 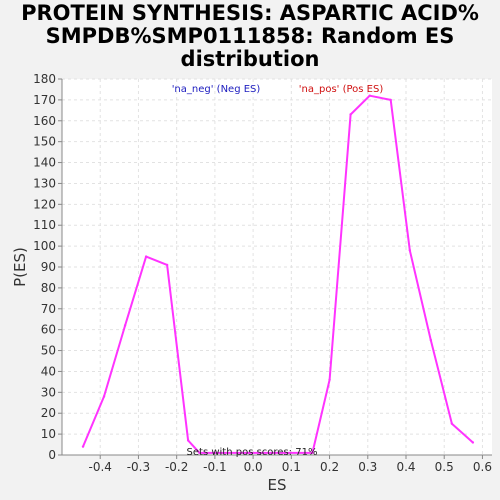 What do you see at coordinates (444, 467) in the screenshot?
I see `x-tick-label: 0.5` at bounding box center [444, 467].